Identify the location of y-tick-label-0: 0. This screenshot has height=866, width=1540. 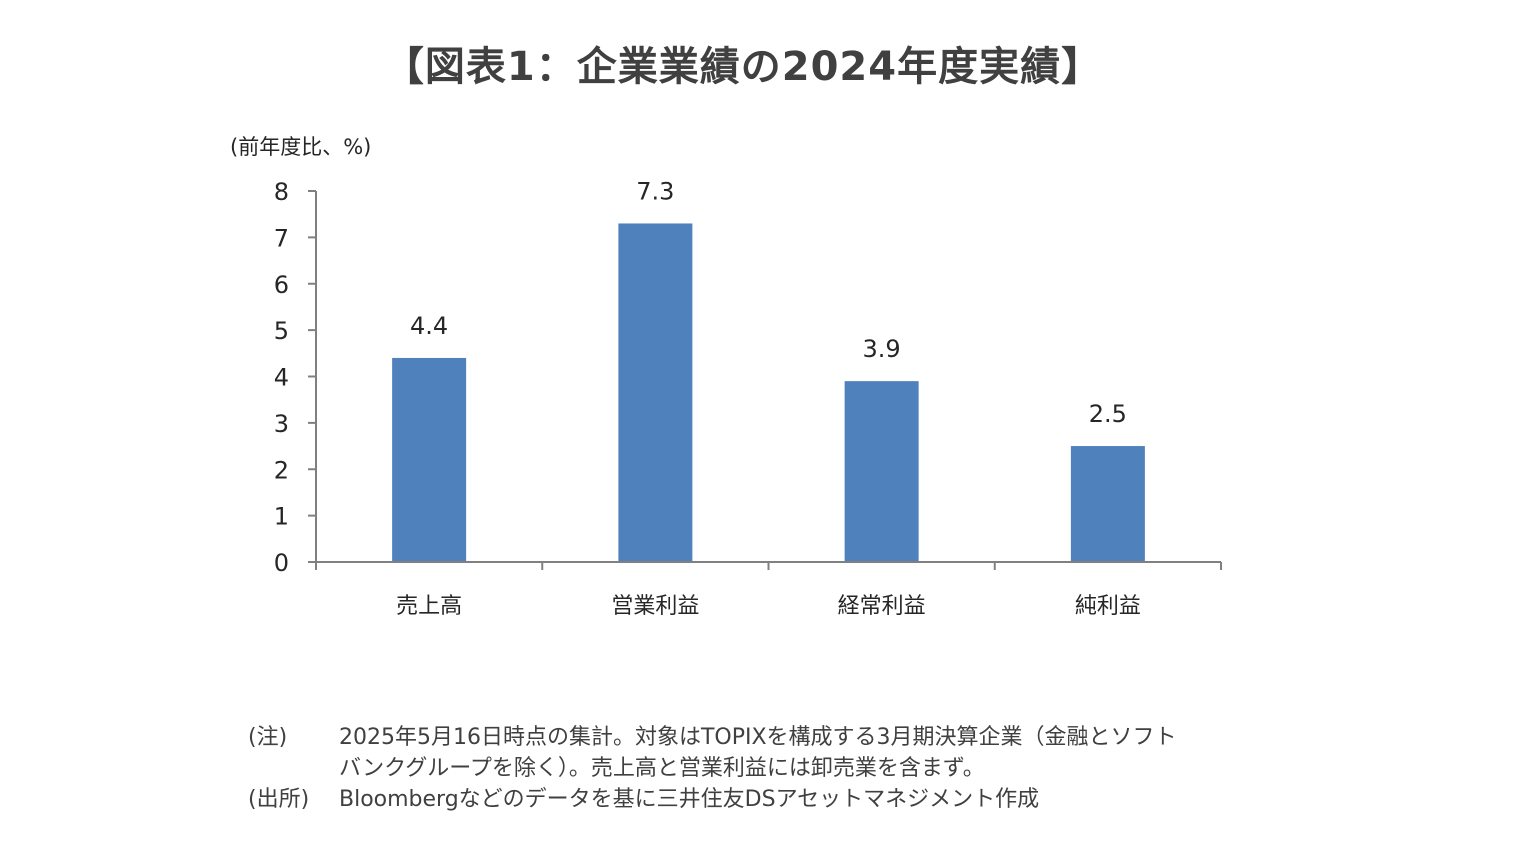
(281, 563).